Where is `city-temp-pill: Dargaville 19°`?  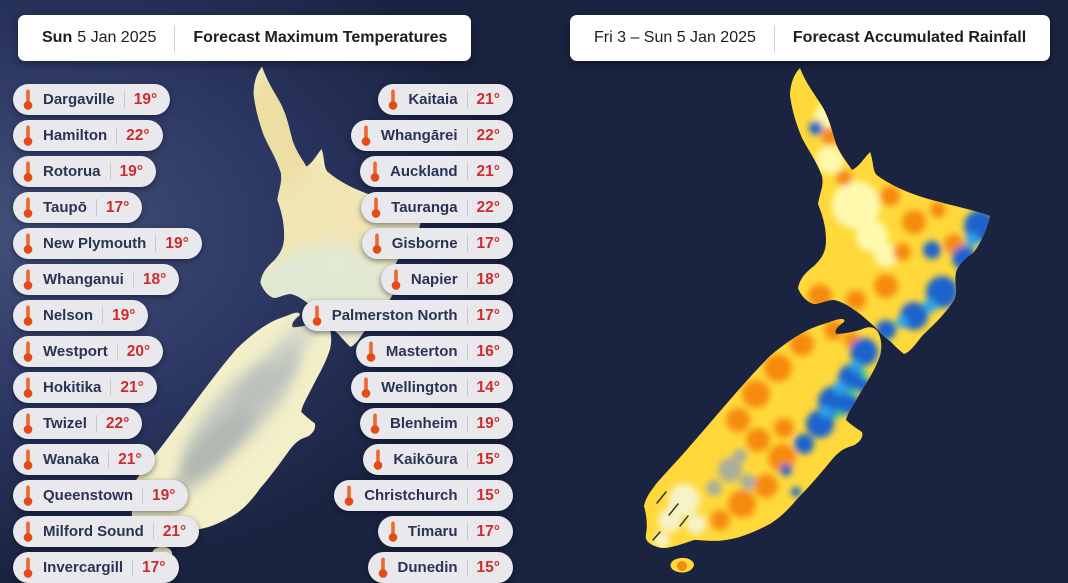 city-temp-pill: Dargaville 19° is located at coordinates (92, 99).